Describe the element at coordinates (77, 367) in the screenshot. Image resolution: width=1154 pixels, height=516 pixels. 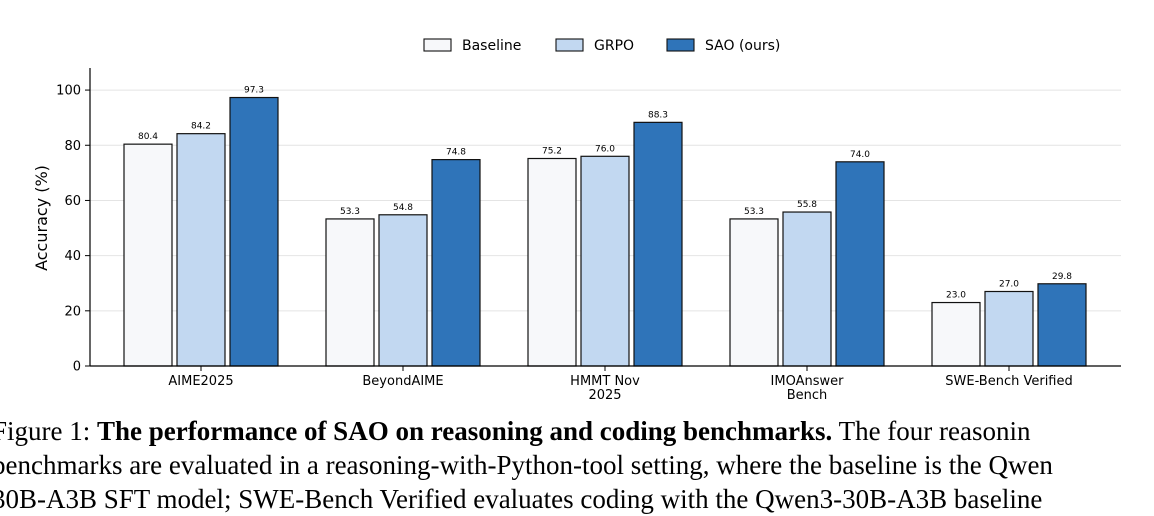
I see `y-tick-label: 0` at that location.